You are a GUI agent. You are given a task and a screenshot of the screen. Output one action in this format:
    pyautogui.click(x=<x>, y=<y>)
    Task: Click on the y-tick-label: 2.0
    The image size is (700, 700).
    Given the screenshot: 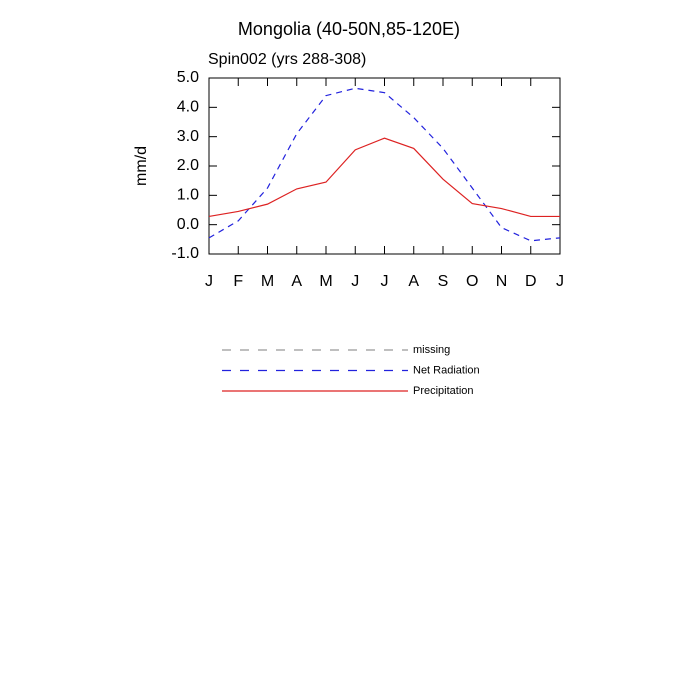 What is the action you would take?
    pyautogui.click(x=188, y=165)
    